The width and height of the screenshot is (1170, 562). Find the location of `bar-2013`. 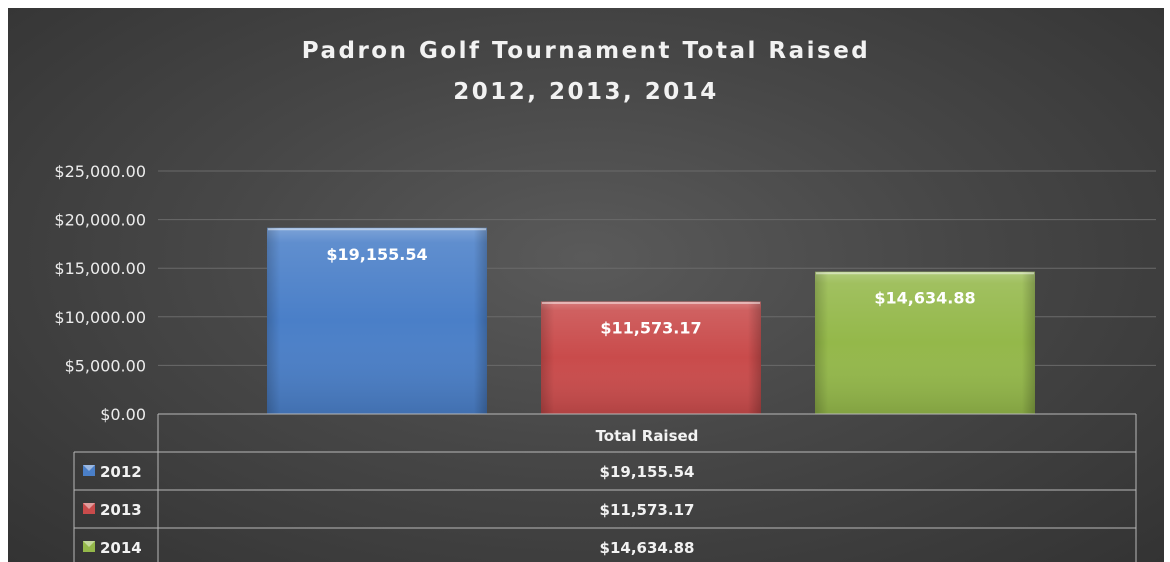

bar-2013 is located at coordinates (651, 357).